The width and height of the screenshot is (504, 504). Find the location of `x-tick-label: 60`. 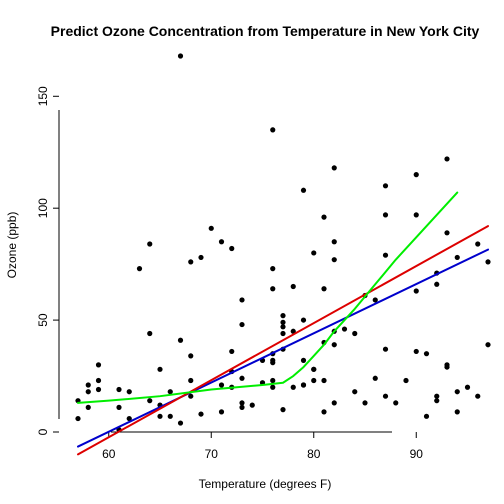

x-tick-label: 60 is located at coordinates (109, 454).